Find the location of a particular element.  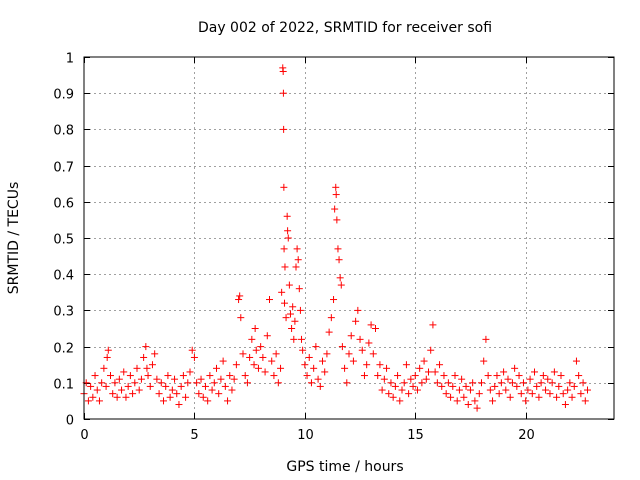

x-tick-label: 10 is located at coordinates (305, 435).